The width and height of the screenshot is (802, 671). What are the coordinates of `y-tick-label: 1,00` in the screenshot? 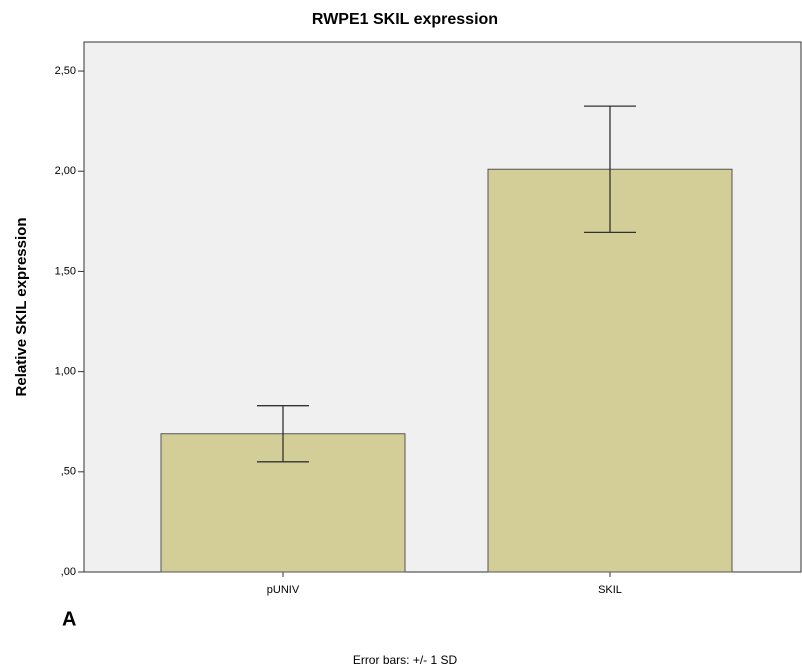 It's located at (65, 372).